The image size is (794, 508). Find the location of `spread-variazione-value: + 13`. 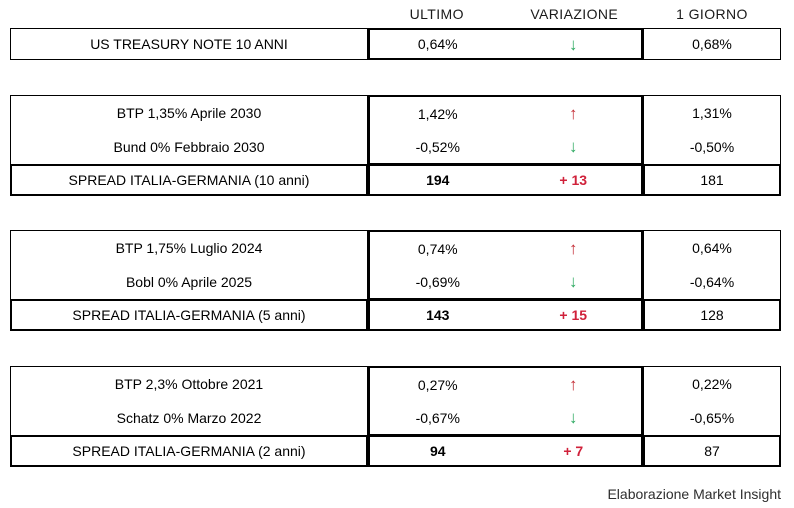

spread-variazione-value: + 13 is located at coordinates (573, 180).